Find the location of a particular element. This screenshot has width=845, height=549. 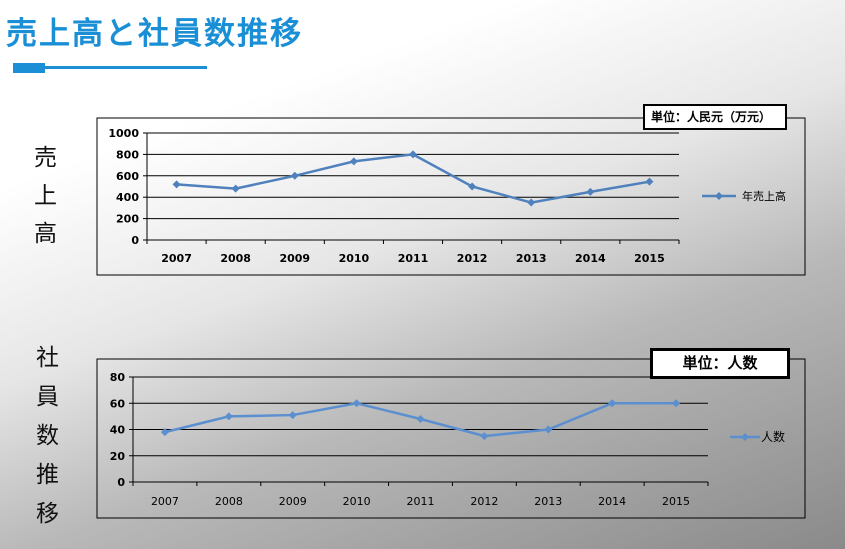

employees-side-char: 員 is located at coordinates (47, 397).